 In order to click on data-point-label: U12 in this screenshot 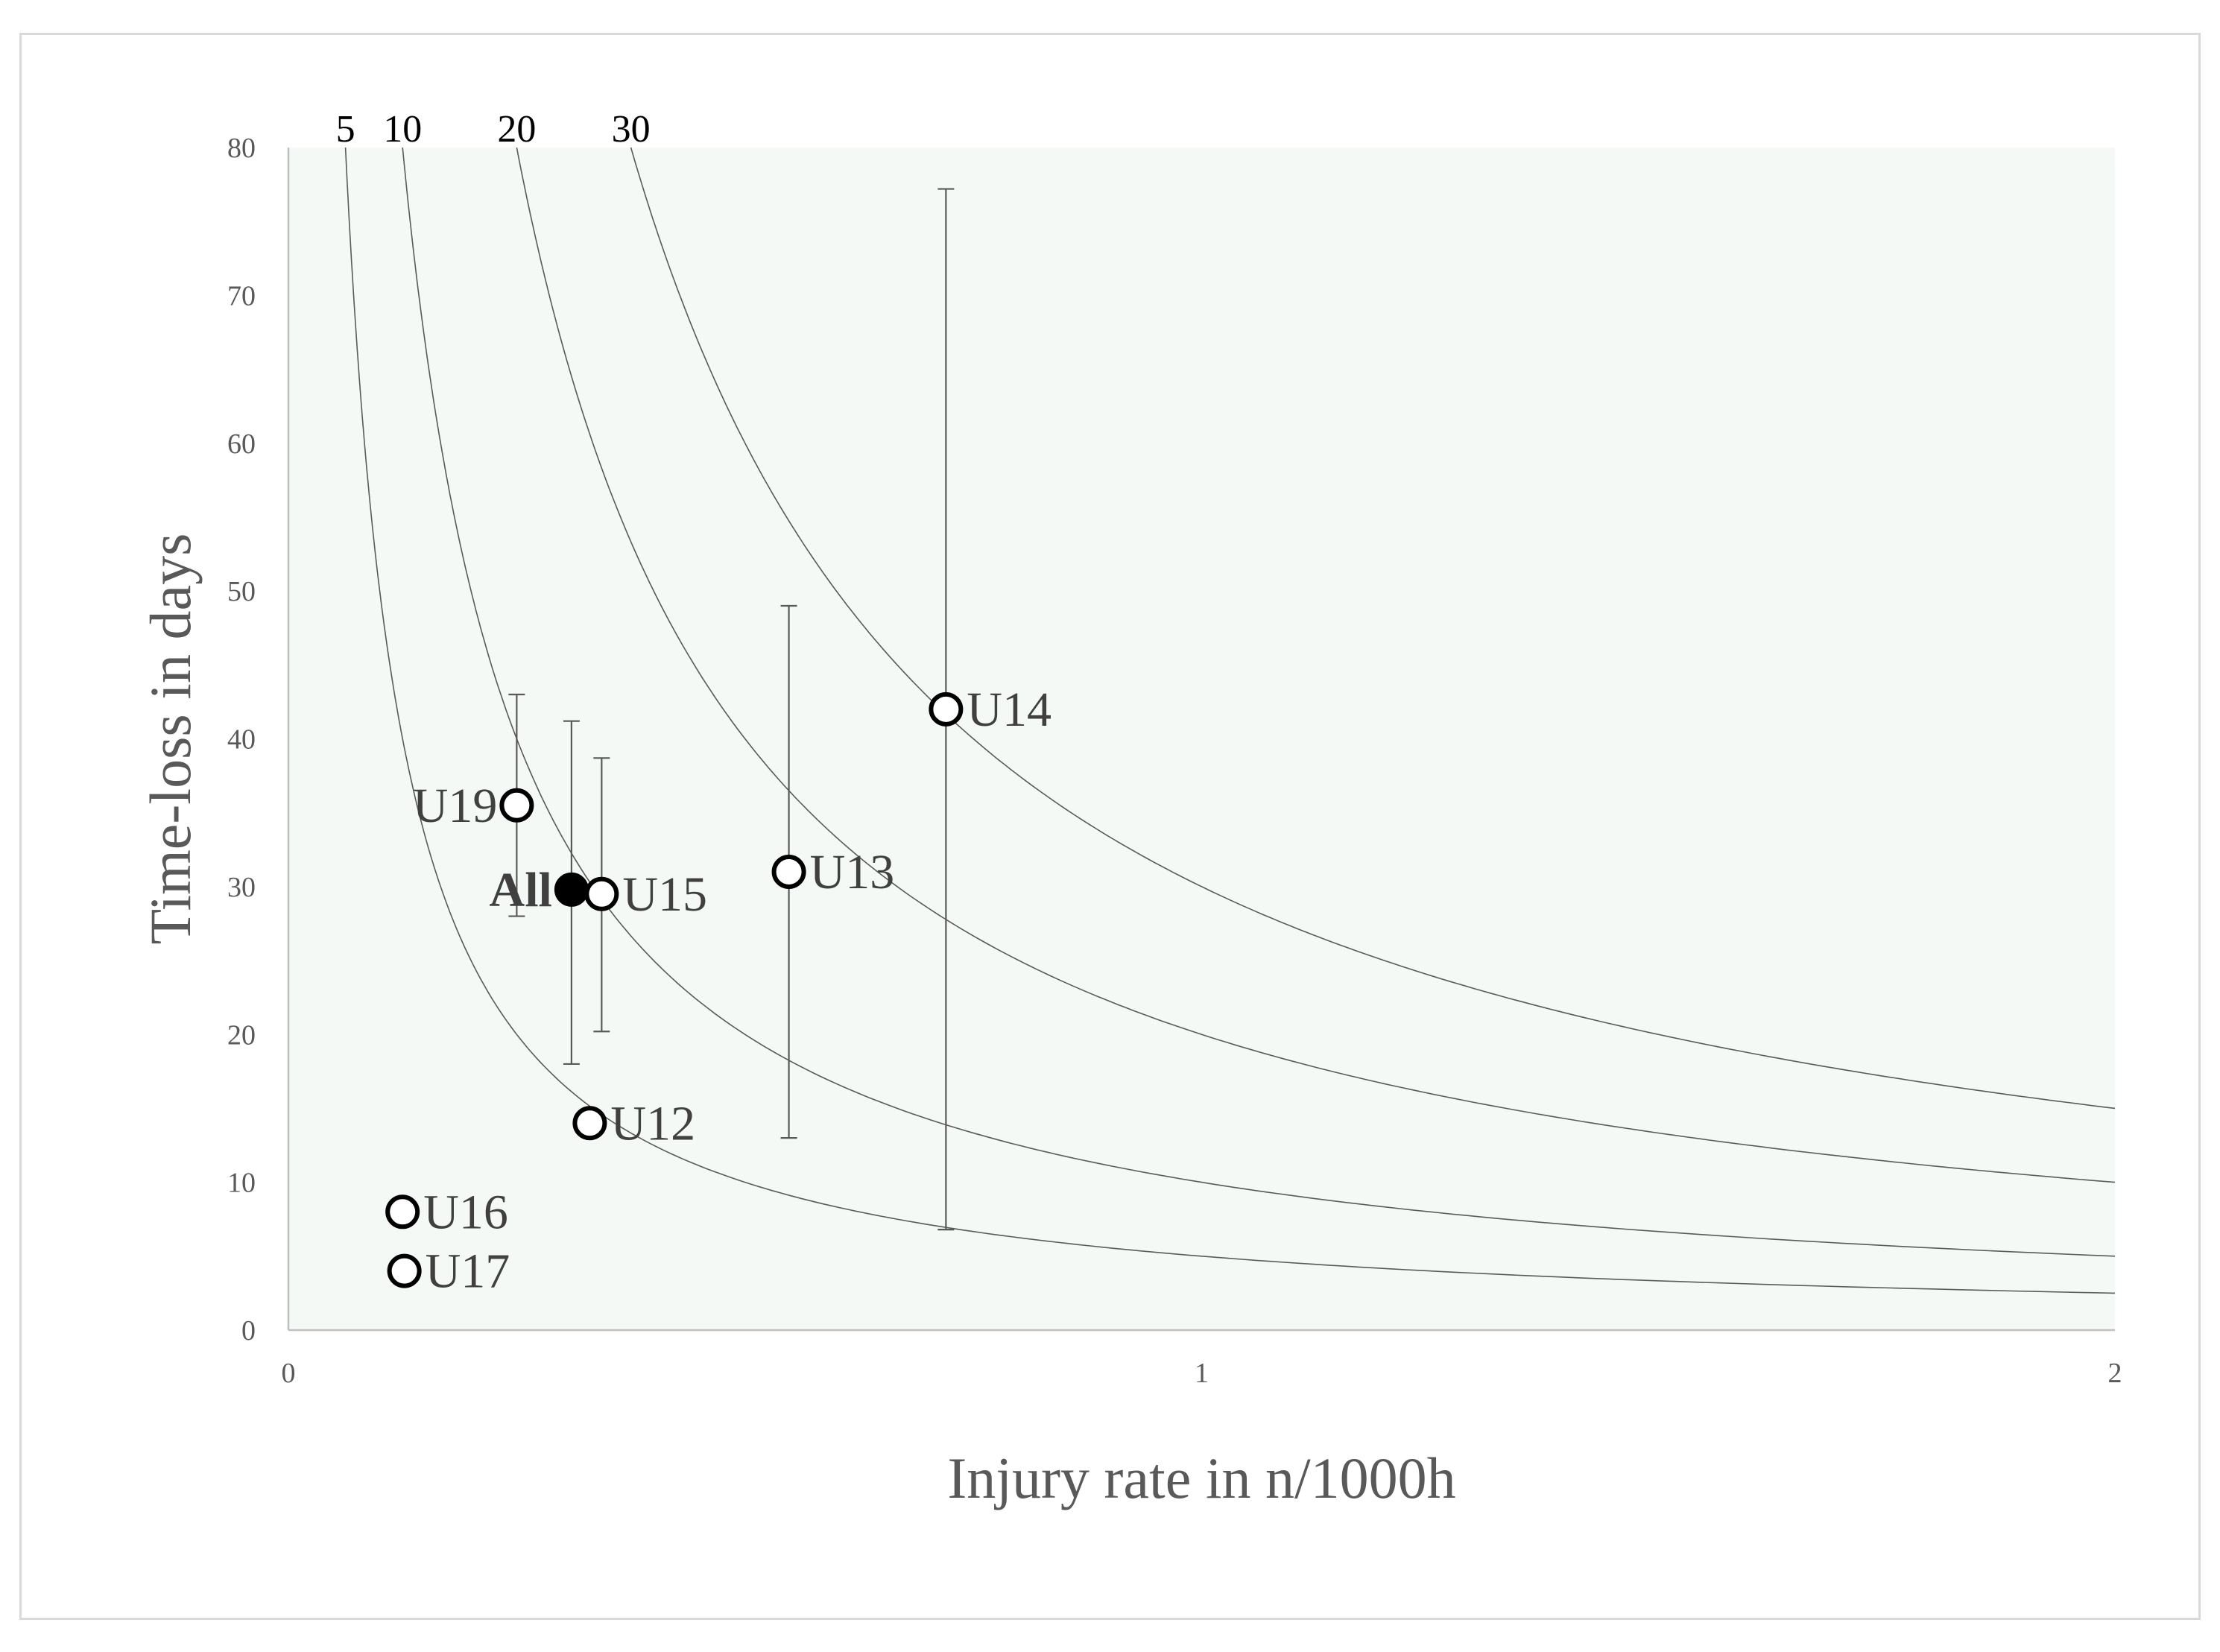, I will do `click(652, 1124)`.